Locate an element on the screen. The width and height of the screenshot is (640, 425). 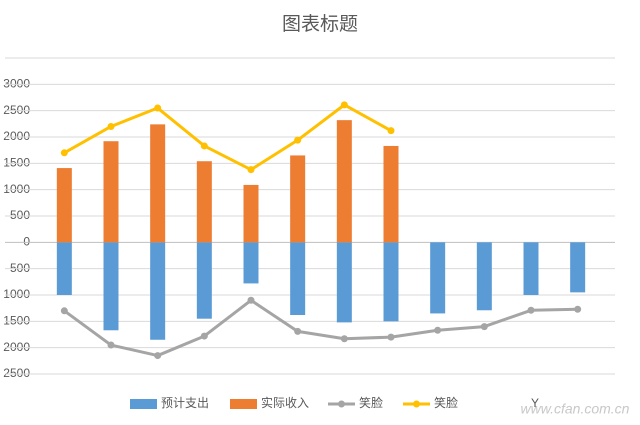
chart-title: 图表标题 is located at coordinates (320, 24).